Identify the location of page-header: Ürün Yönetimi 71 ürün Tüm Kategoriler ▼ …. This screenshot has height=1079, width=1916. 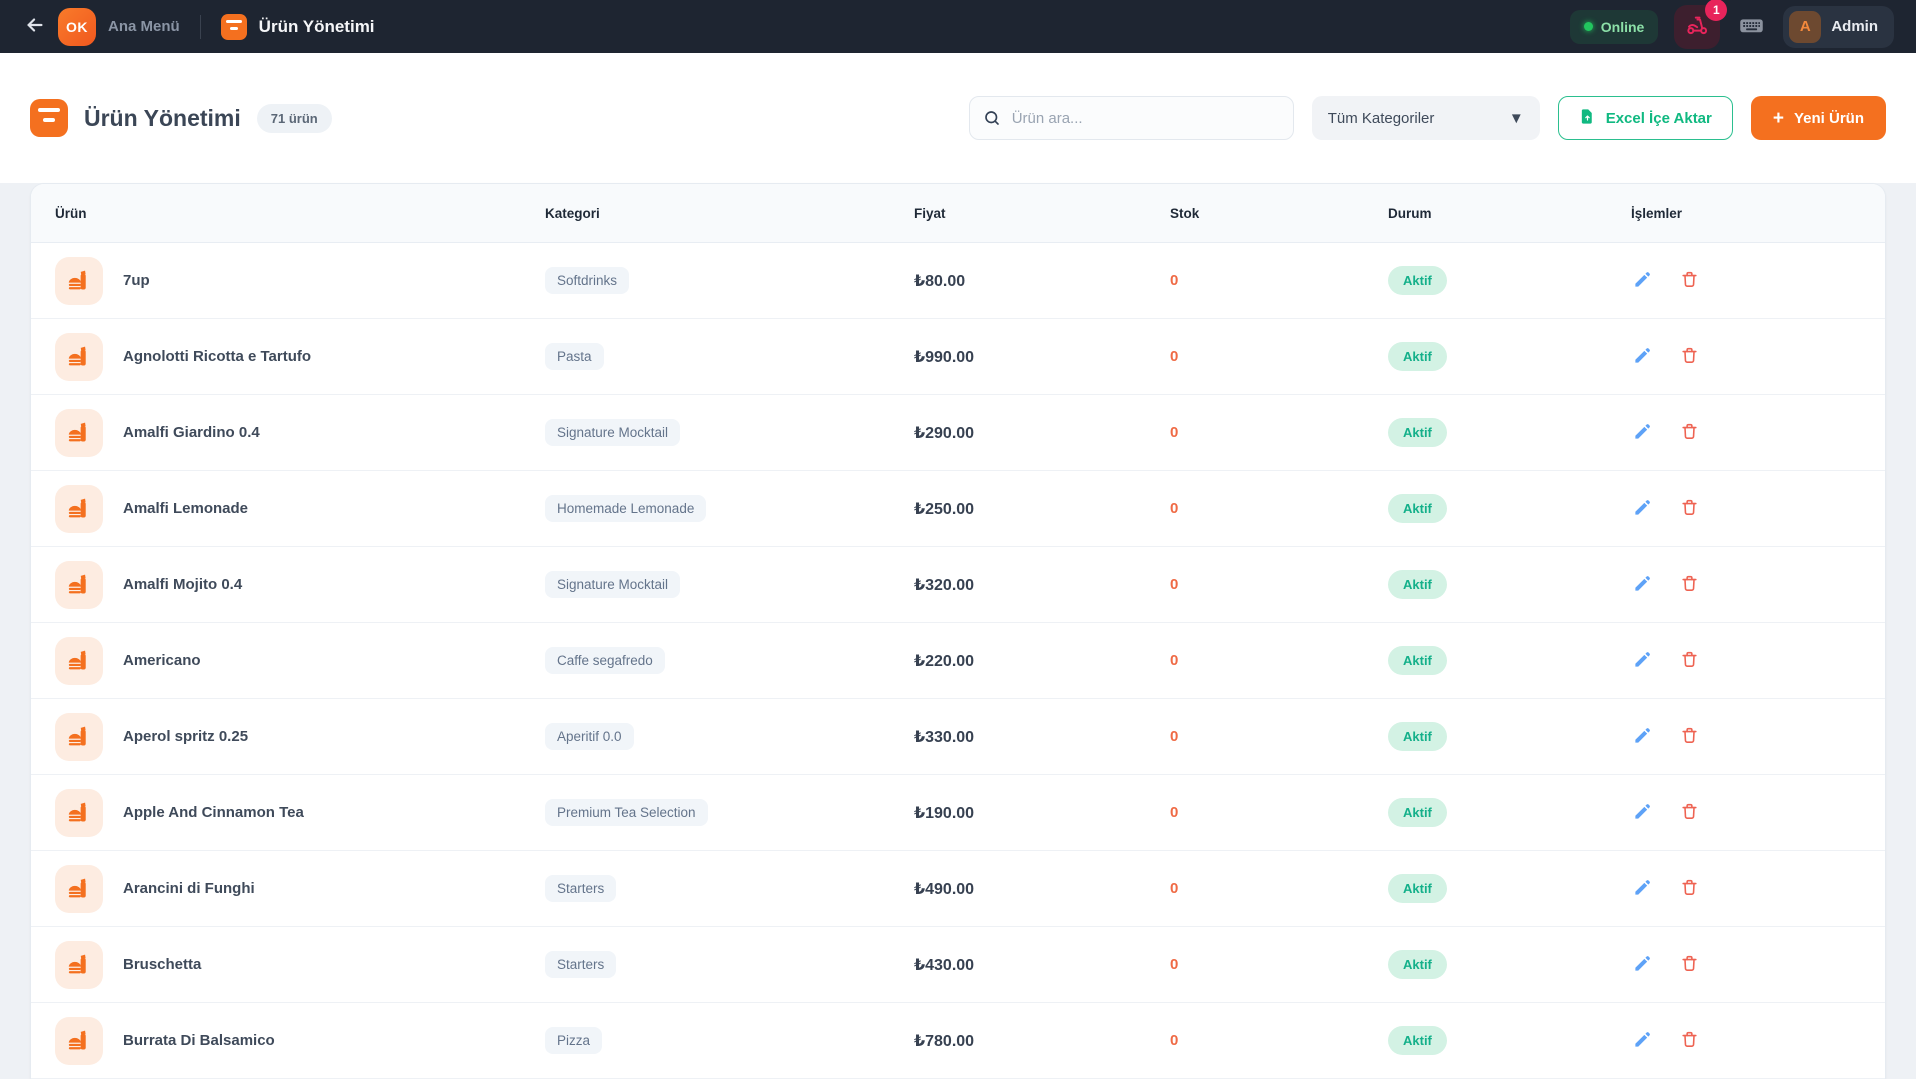
(958, 118).